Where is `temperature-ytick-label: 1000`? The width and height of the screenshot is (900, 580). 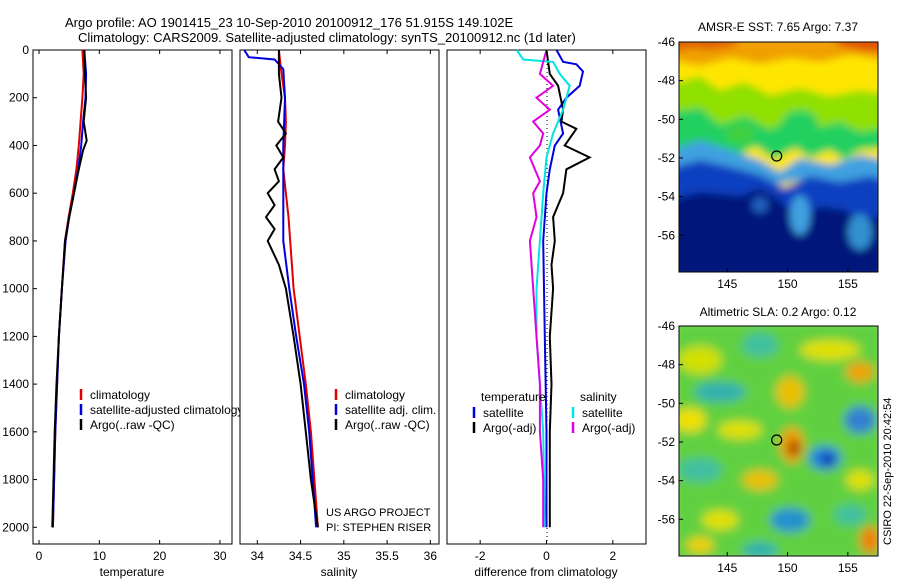
temperature-ytick-label: 1000 is located at coordinates (15, 289).